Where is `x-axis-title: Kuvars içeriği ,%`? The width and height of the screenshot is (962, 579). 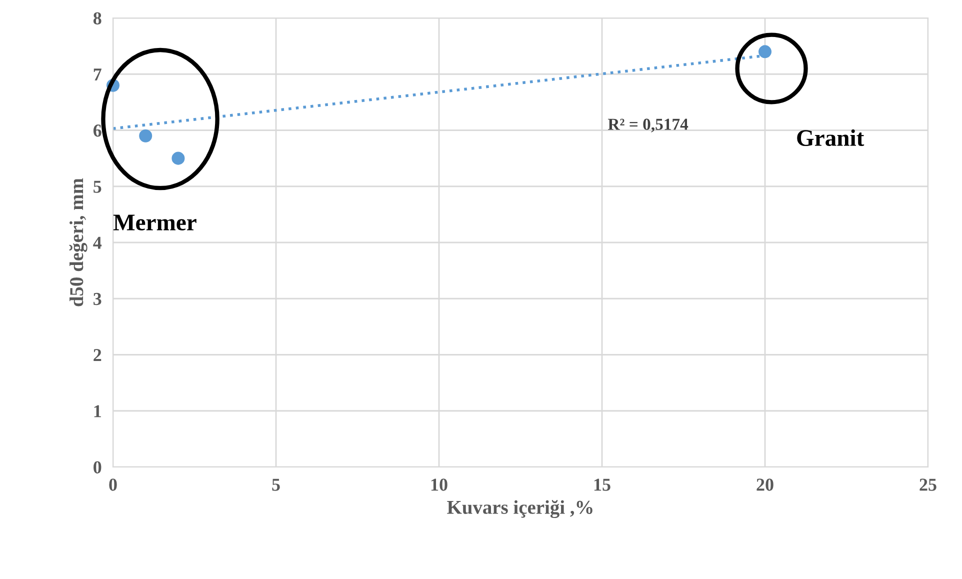 x-axis-title: Kuvars içeriği ,% is located at coordinates (519, 509).